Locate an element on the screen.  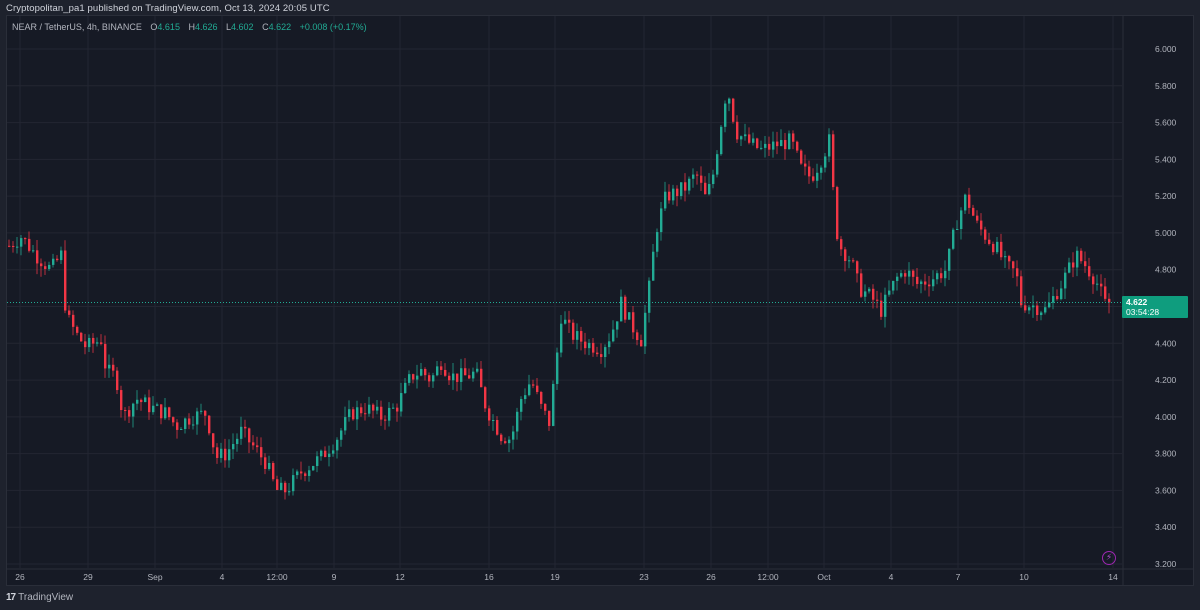
low-label: L is located at coordinates (229, 27).